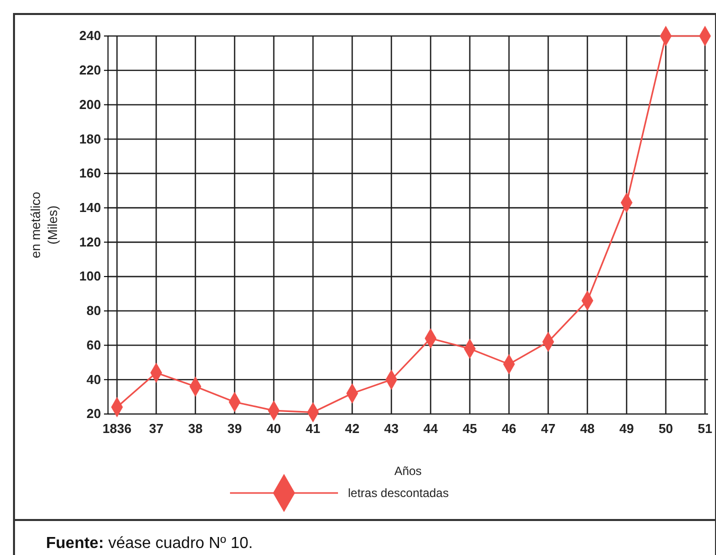 This screenshot has width=716, height=555. What do you see at coordinates (90, 276) in the screenshot?
I see `y-tick-label: 100` at bounding box center [90, 276].